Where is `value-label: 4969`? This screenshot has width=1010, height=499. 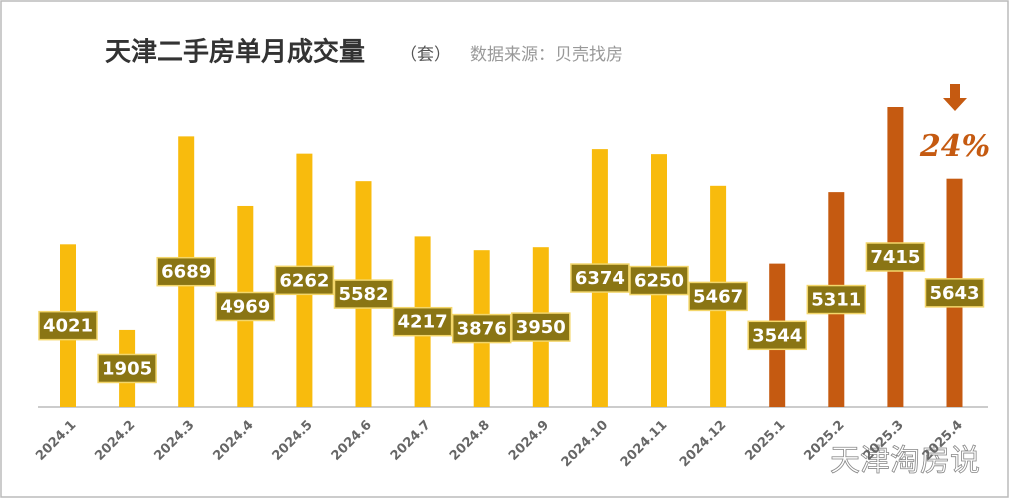
value-label: 4969 is located at coordinates (245, 306).